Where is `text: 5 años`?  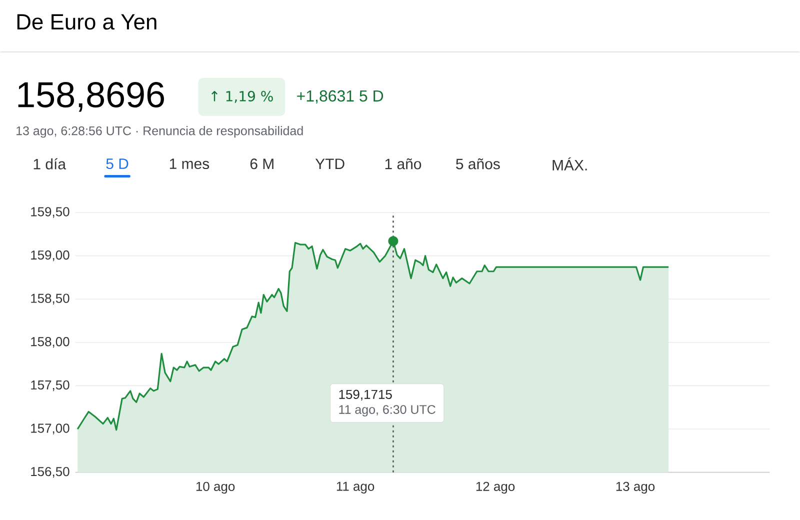
text: 5 años is located at coordinates (478, 164).